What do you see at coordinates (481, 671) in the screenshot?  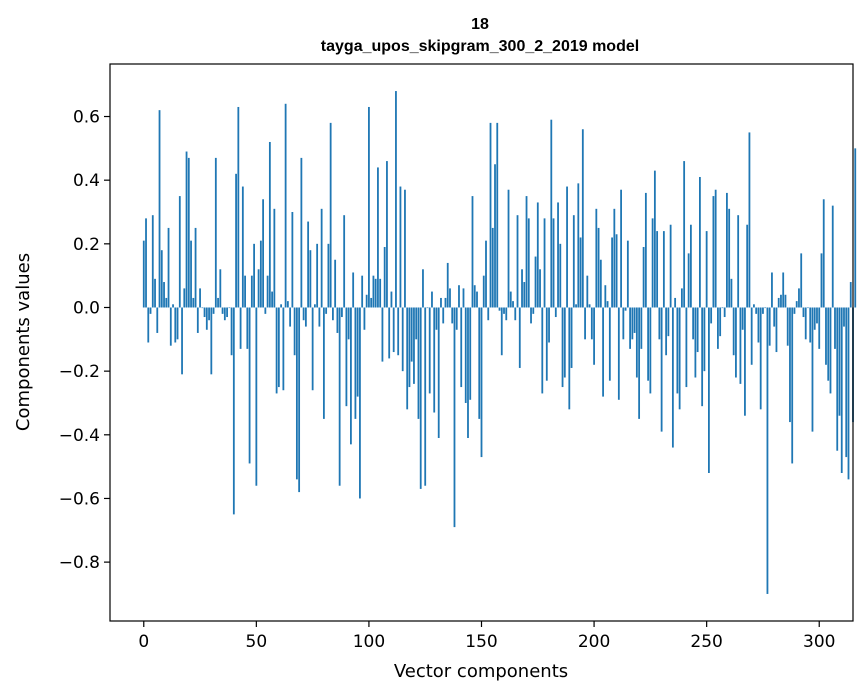 I see `x-axis-label: Vector components` at bounding box center [481, 671].